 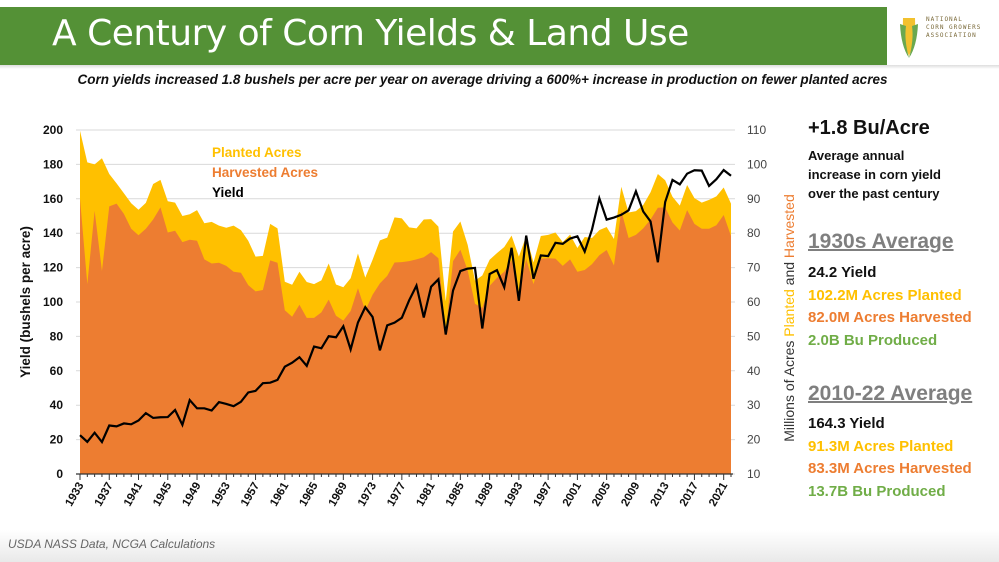 I want to click on x-tick-label: 2013, so click(x=660, y=495).